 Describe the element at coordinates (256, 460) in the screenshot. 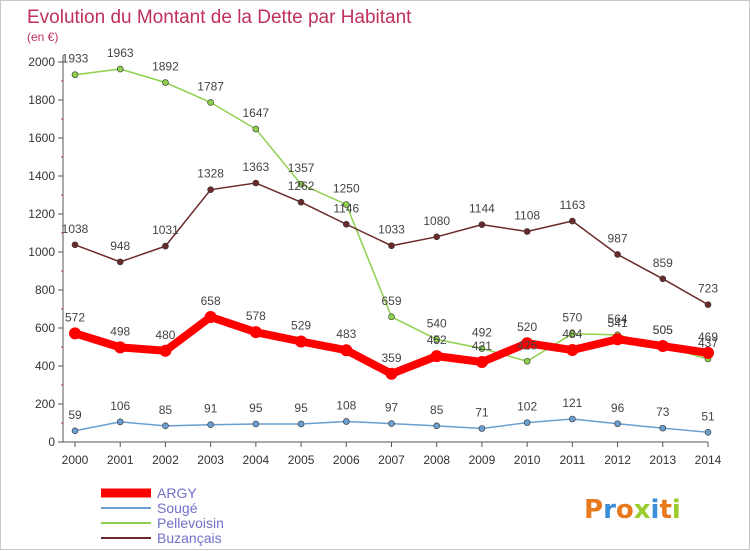

I see `x-tick-label: 2004` at that location.